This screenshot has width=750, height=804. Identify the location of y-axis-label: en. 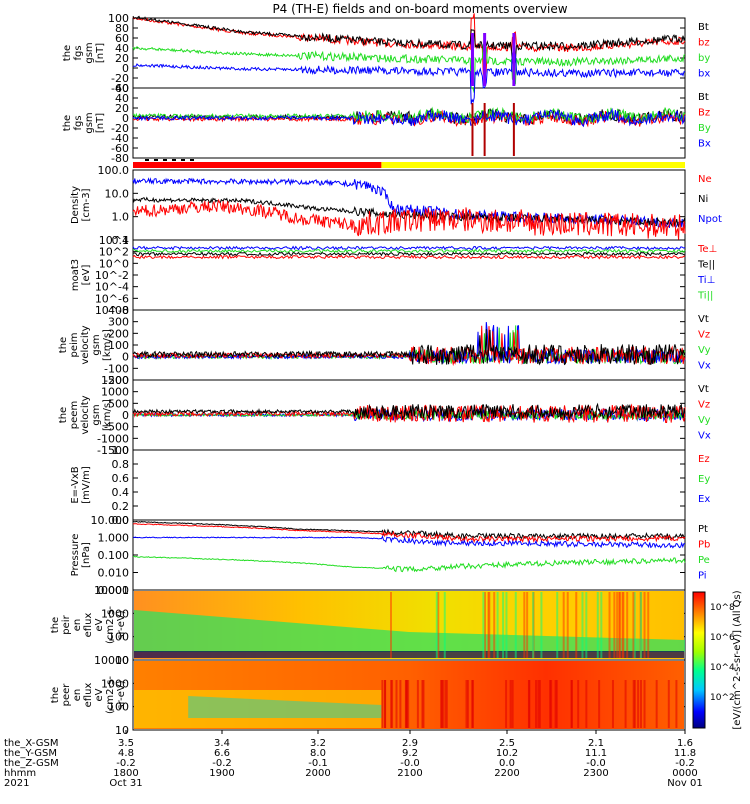
(77, 695).